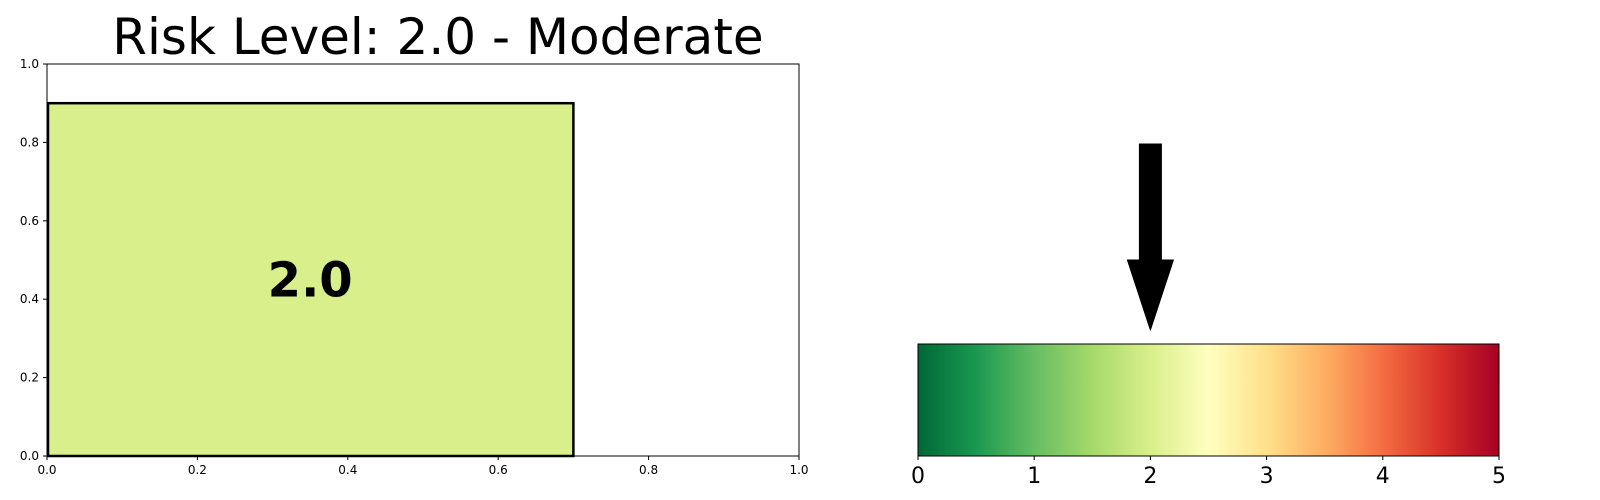  What do you see at coordinates (29, 299) in the screenshot?
I see `y-tick-label: 0.4` at bounding box center [29, 299].